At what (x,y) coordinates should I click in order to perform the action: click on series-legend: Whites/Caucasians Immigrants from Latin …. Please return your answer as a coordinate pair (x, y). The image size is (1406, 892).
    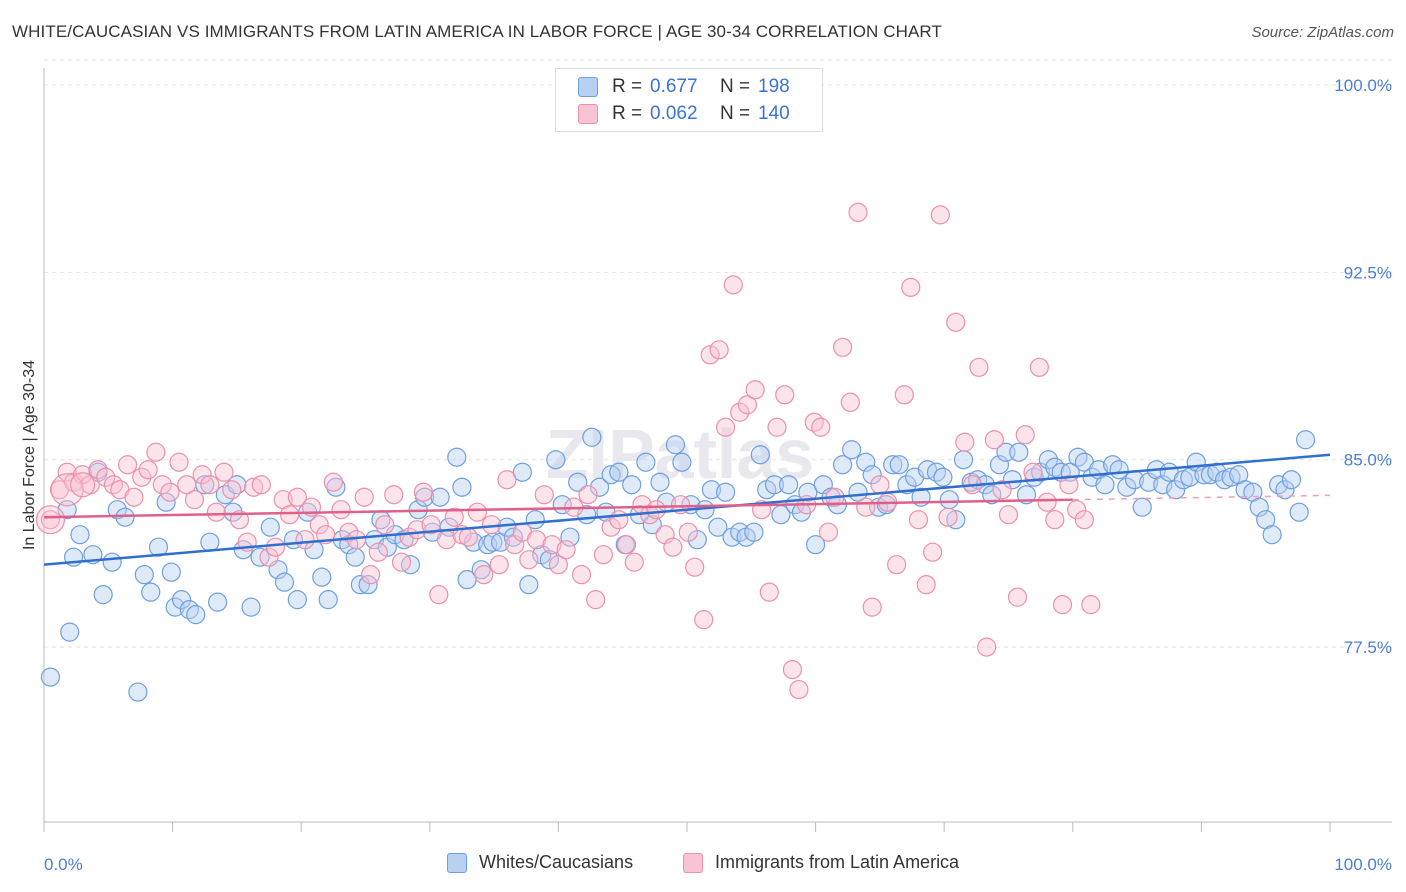
    Looking at the image, I should click on (703, 865).